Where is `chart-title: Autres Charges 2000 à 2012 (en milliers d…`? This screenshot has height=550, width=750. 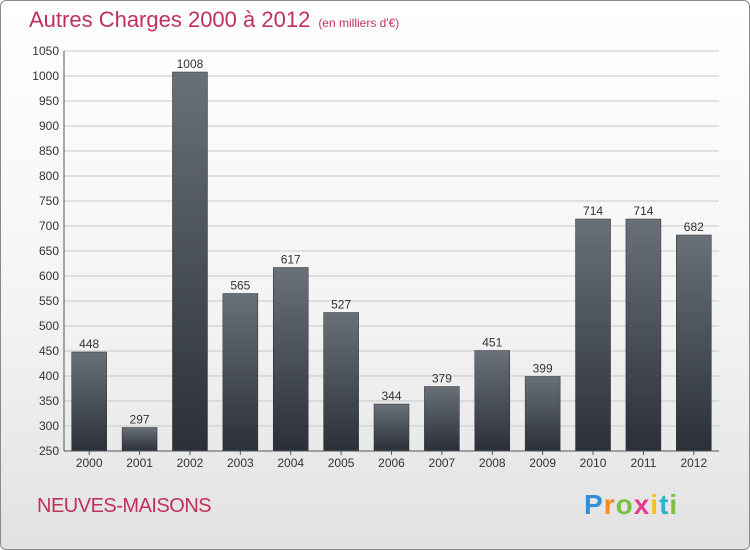
chart-title: Autres Charges 2000 à 2012 (en milliers d… is located at coordinates (214, 19).